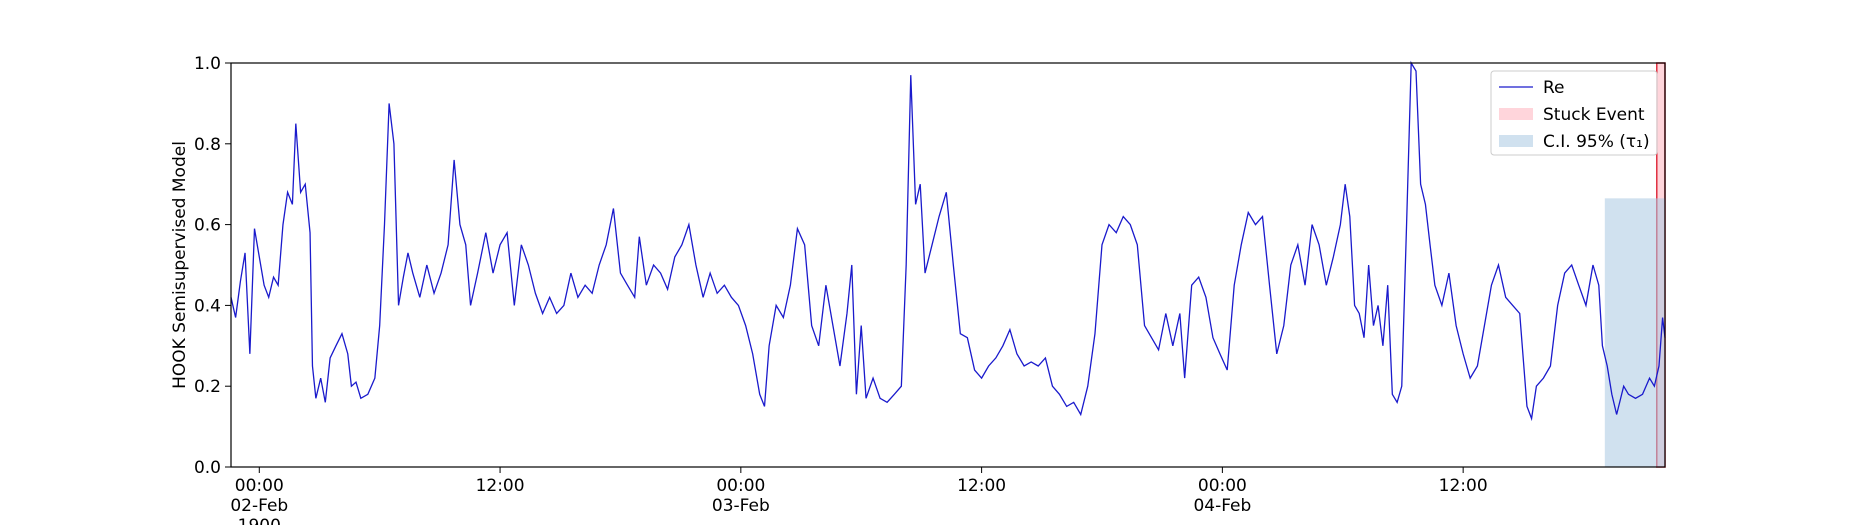  I want to click on y-axis-label: HOOK Semisupervised Model, so click(180, 265).